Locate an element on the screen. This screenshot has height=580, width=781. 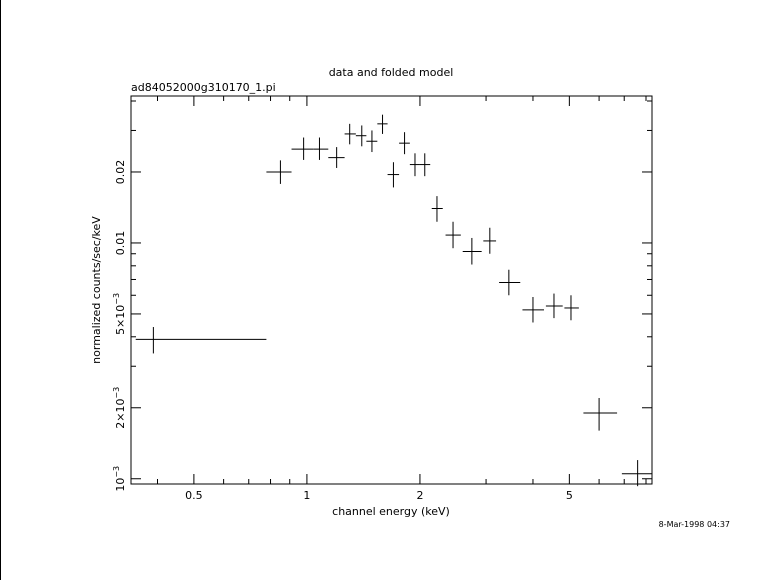
y-tick-label: 5×10−3 is located at coordinates (119, 314).